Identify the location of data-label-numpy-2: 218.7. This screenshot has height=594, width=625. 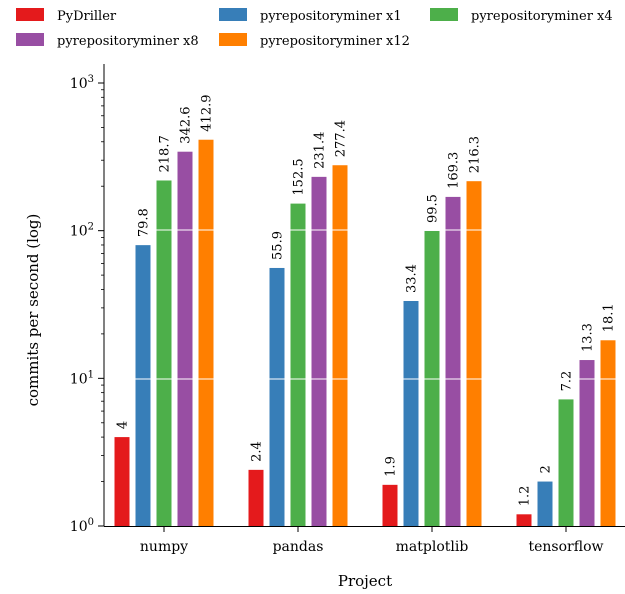
(165, 153).